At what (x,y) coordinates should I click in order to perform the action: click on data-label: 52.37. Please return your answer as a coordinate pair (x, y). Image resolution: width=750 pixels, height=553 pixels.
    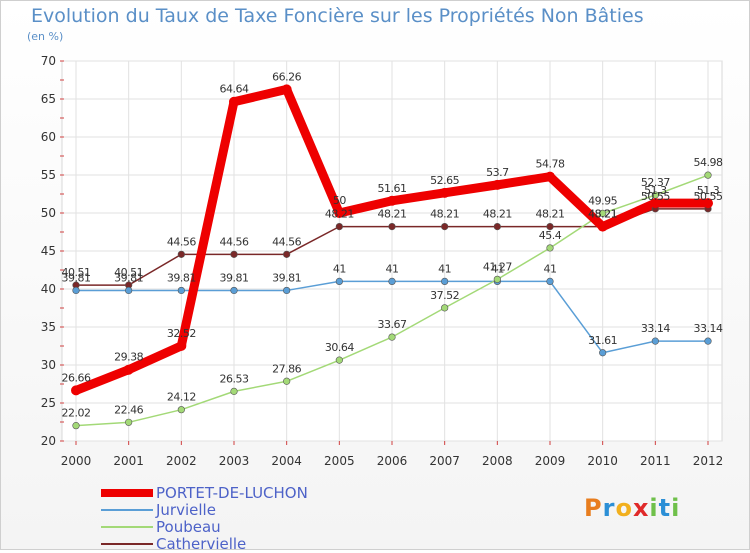
    Looking at the image, I should click on (655, 182).